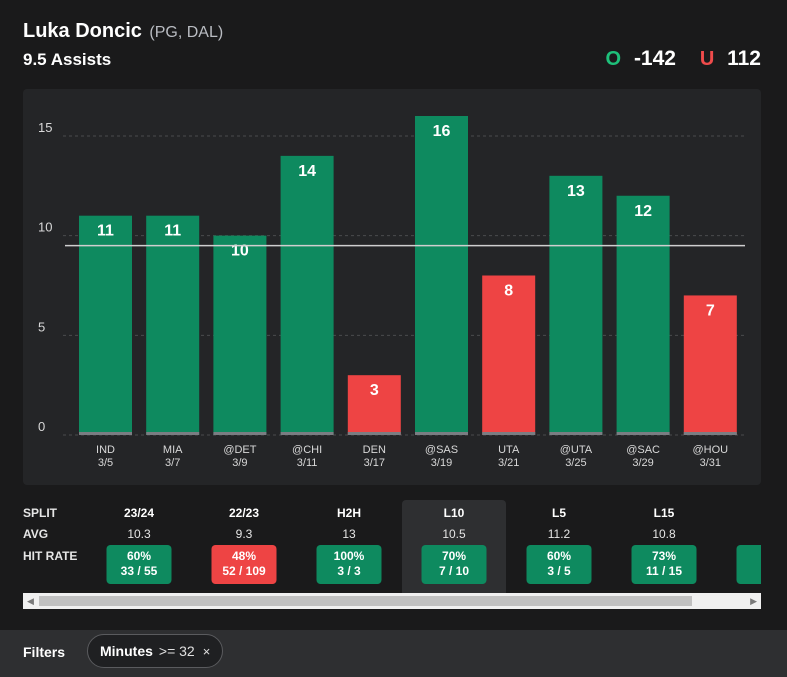  What do you see at coordinates (45, 227) in the screenshot?
I see `y-tick-label: 10` at bounding box center [45, 227].